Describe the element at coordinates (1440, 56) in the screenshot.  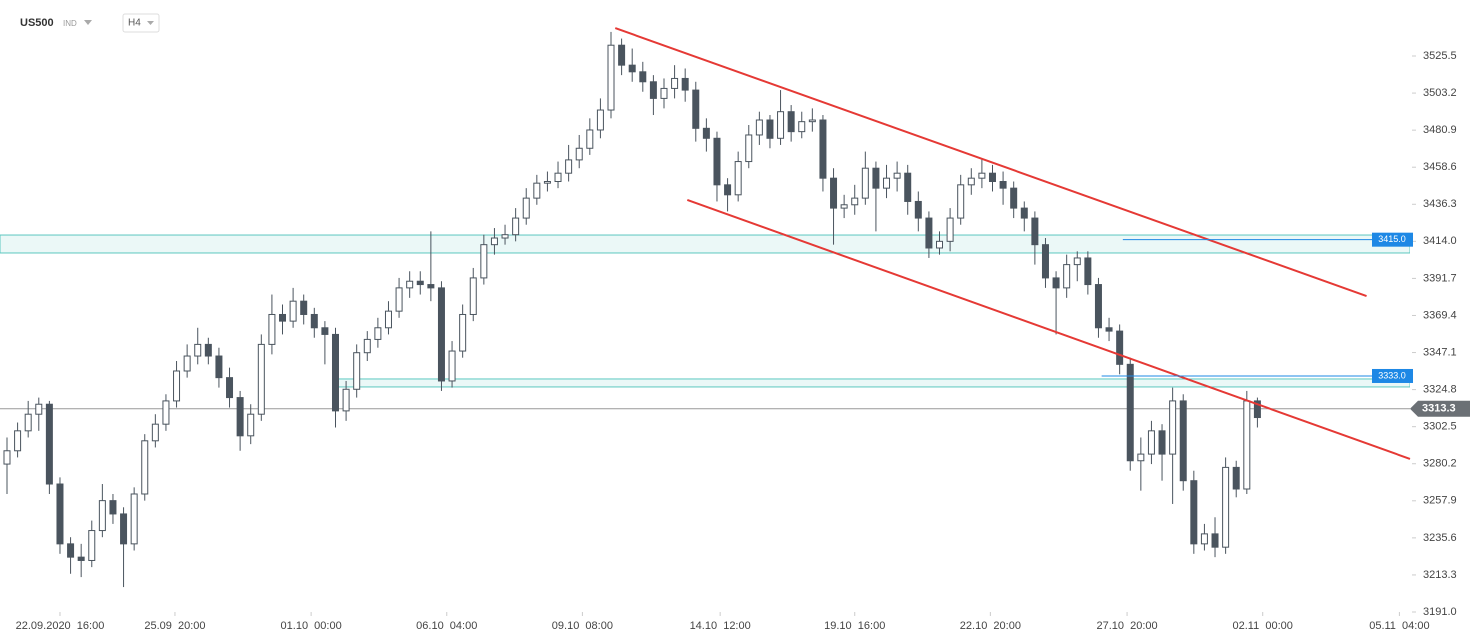
I see `y-tick-label: 3525.5` at that location.